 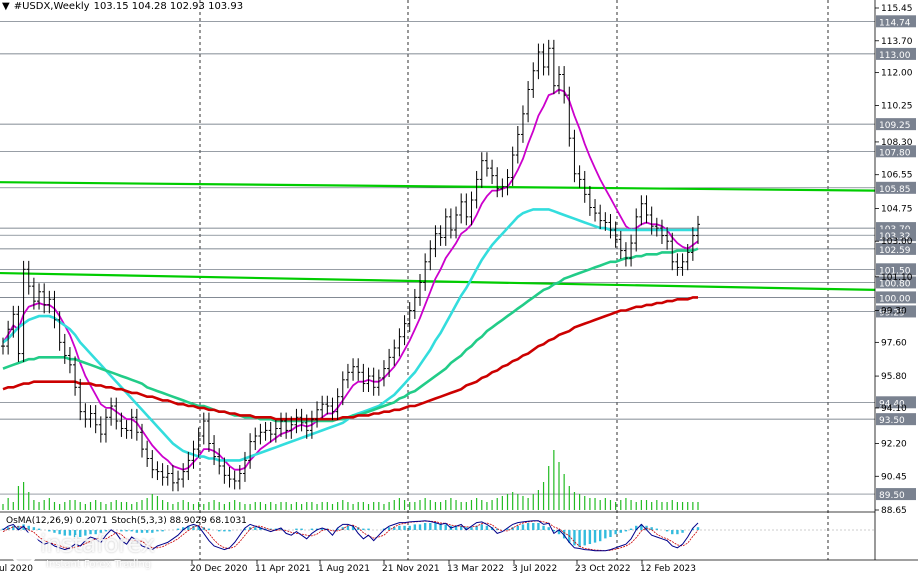 What do you see at coordinates (344, 569) in the screenshot?
I see `x-tick-label: 1 Aug 2021` at bounding box center [344, 569].